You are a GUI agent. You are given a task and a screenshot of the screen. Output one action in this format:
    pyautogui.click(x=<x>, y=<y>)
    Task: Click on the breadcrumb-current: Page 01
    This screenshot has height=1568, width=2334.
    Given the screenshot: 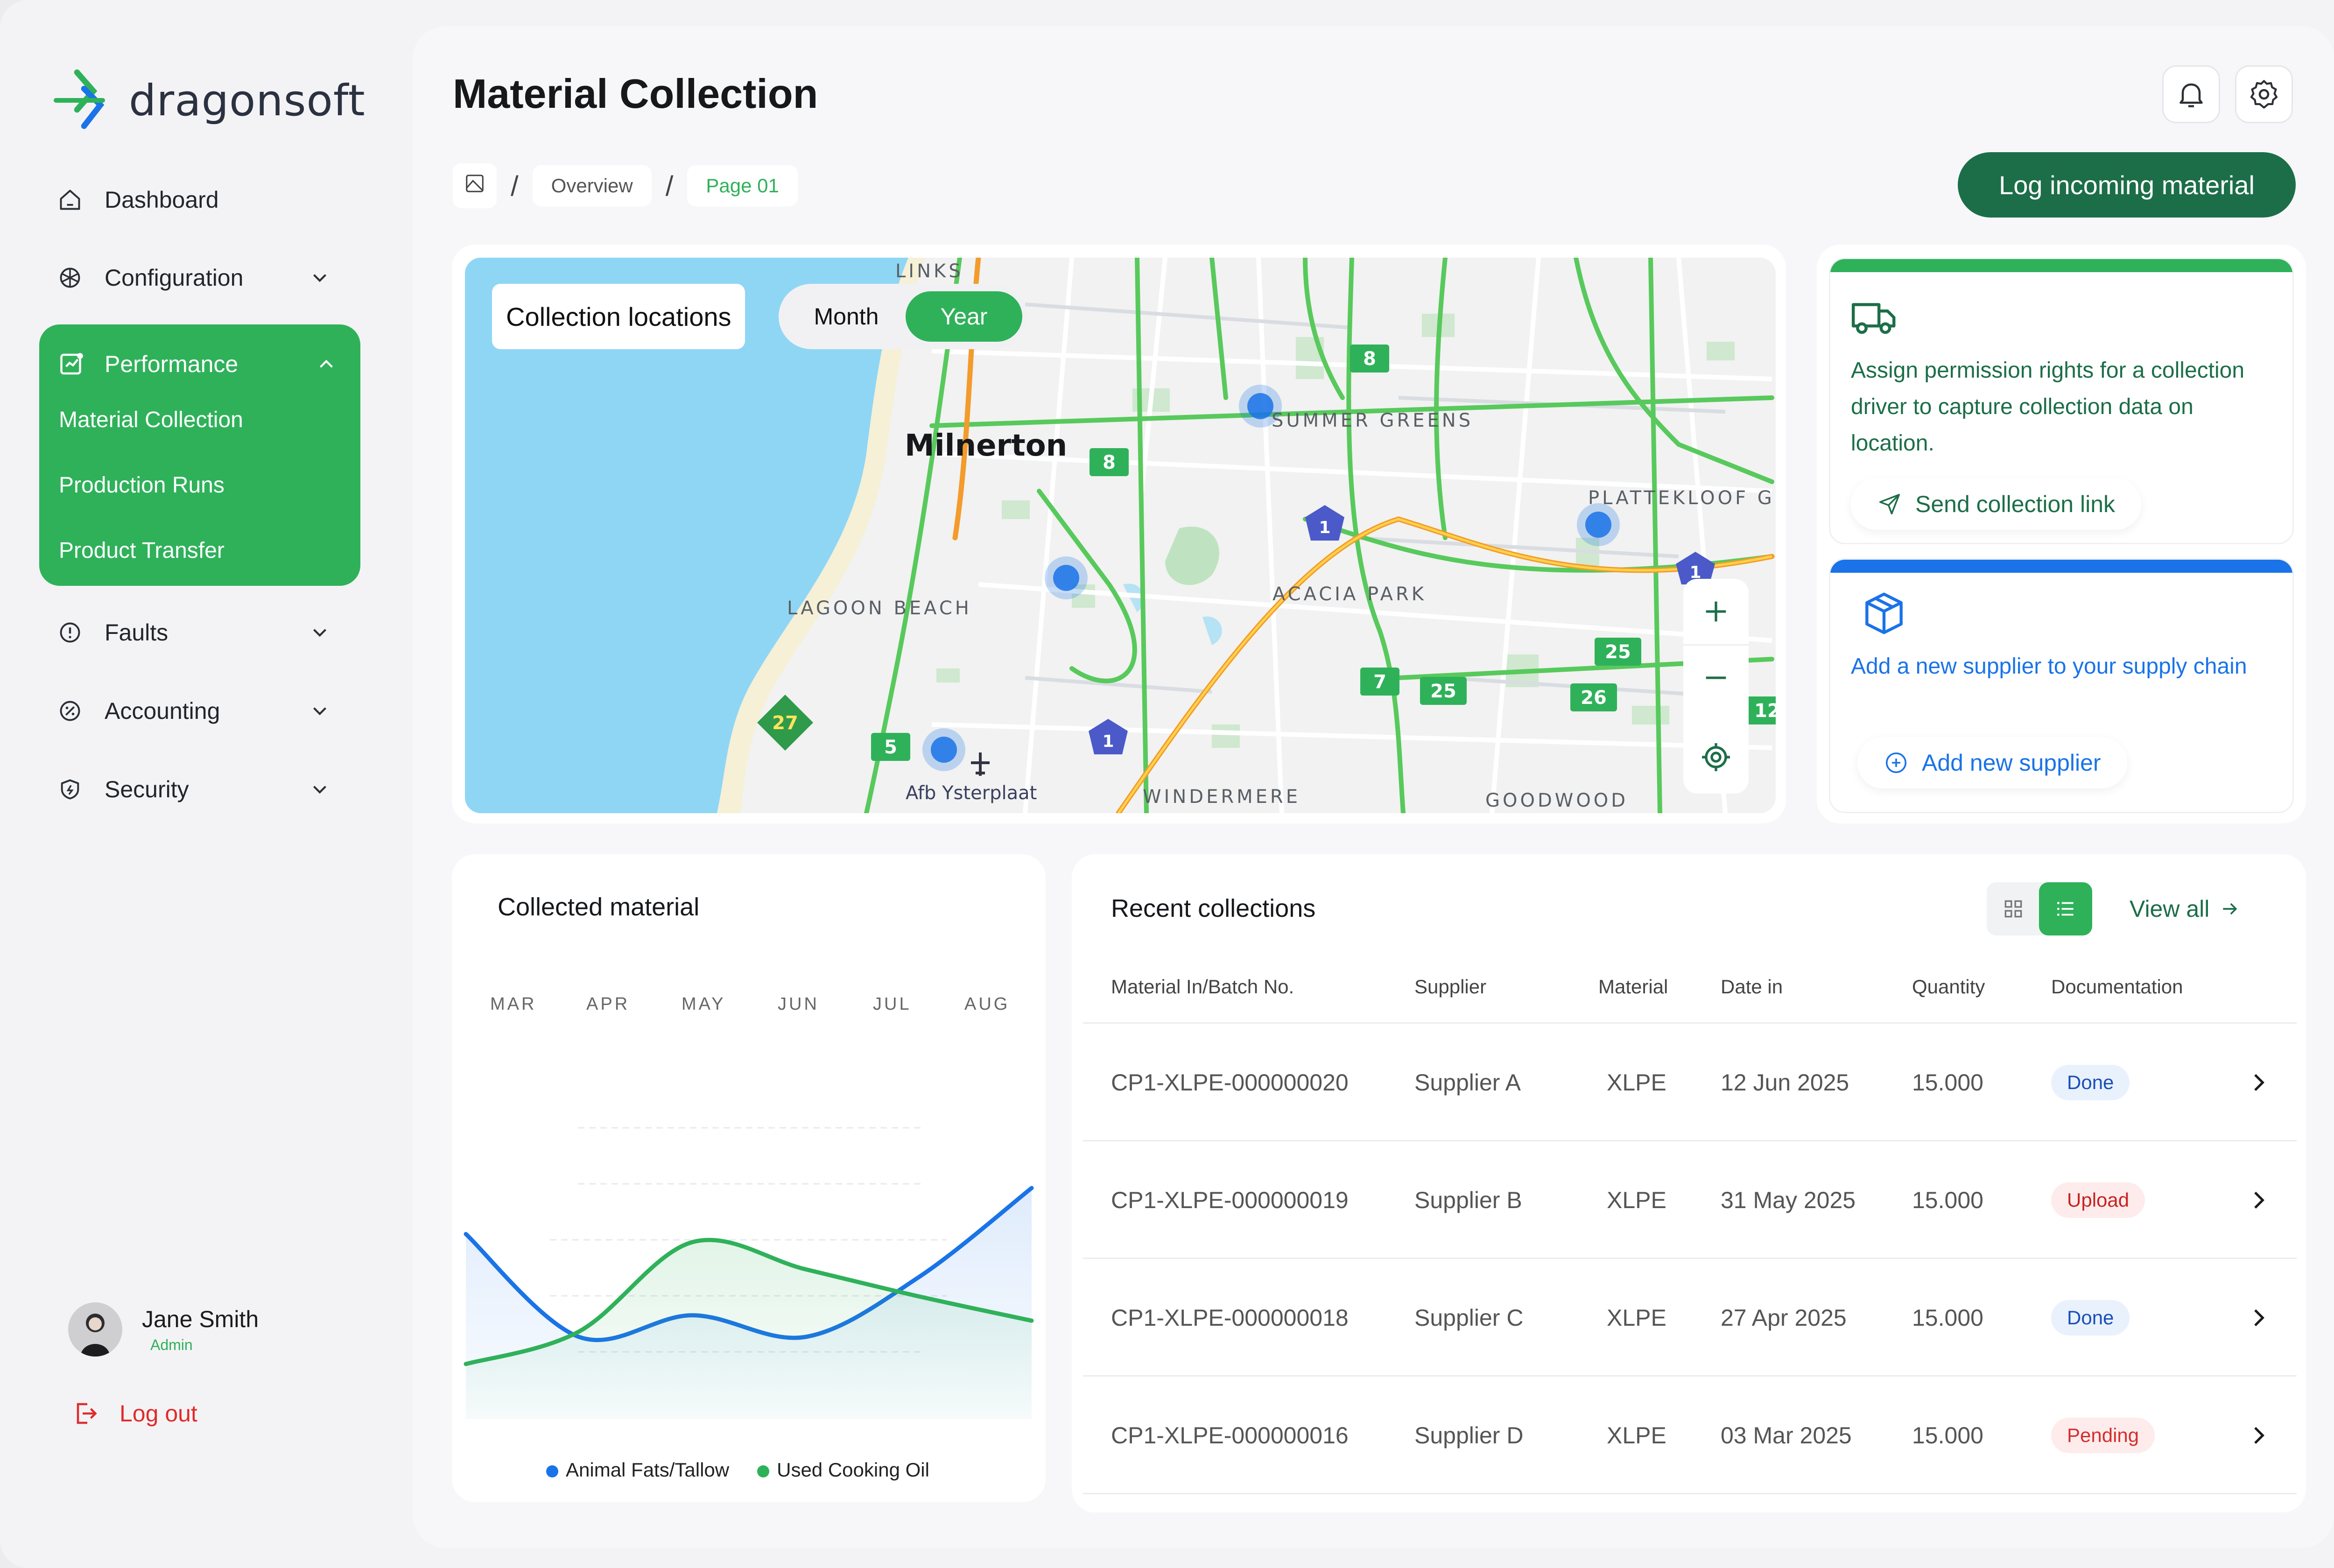 What is the action you would take?
    pyautogui.click(x=742, y=185)
    